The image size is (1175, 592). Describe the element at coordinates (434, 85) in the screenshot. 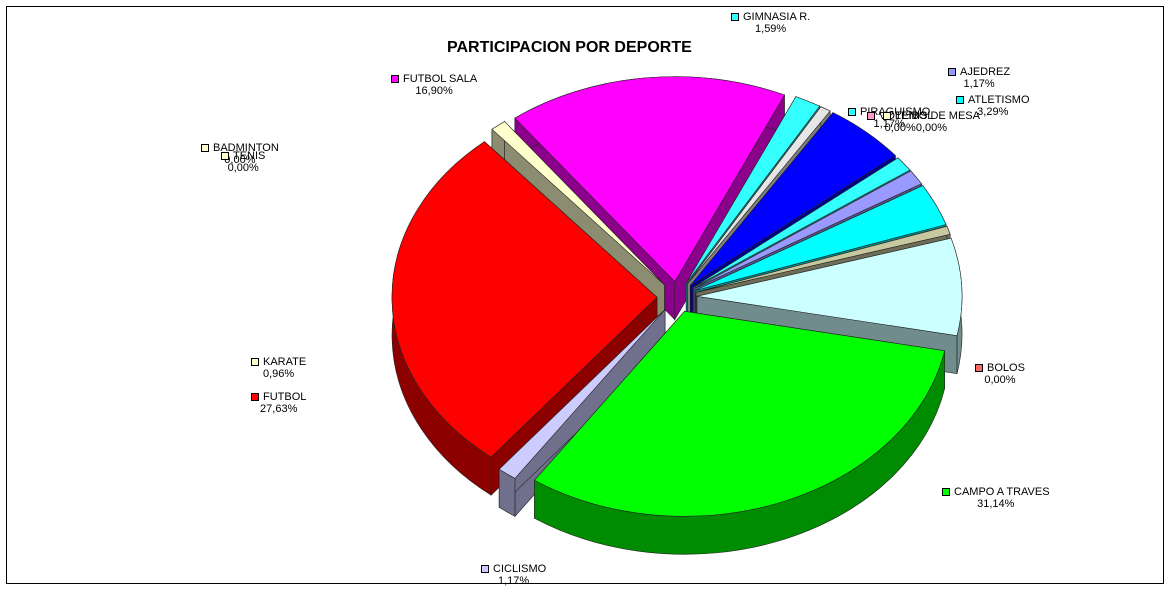

I see `legend-label-futbol-sala: FUTBOL SALA 16,90%` at that location.